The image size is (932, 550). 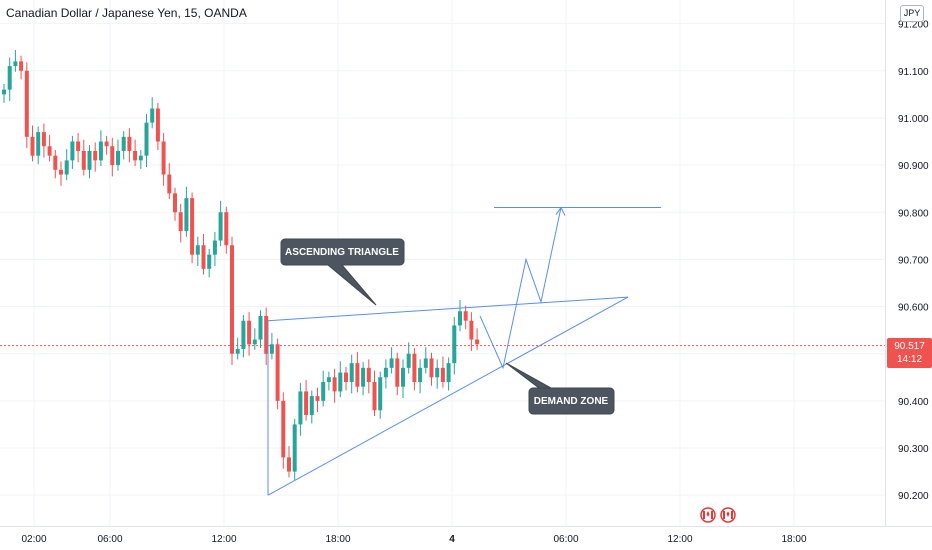 I want to click on price-tick-label: 90.300, so click(x=913, y=449).